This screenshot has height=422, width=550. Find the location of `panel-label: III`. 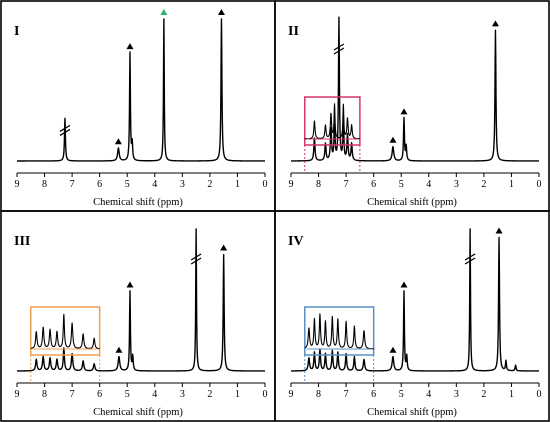

panel-label: III is located at coordinates (22, 241).